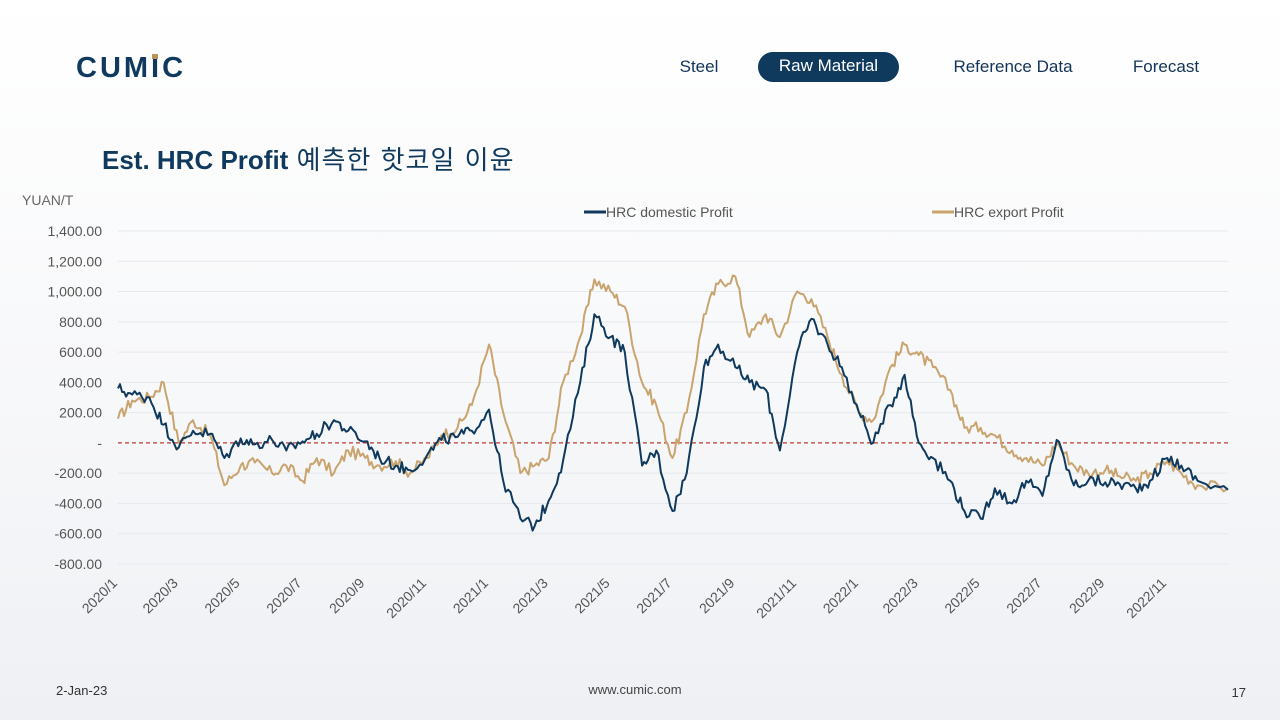 The width and height of the screenshot is (1280, 720). I want to click on y-tick-label: -600.00, so click(79, 534).